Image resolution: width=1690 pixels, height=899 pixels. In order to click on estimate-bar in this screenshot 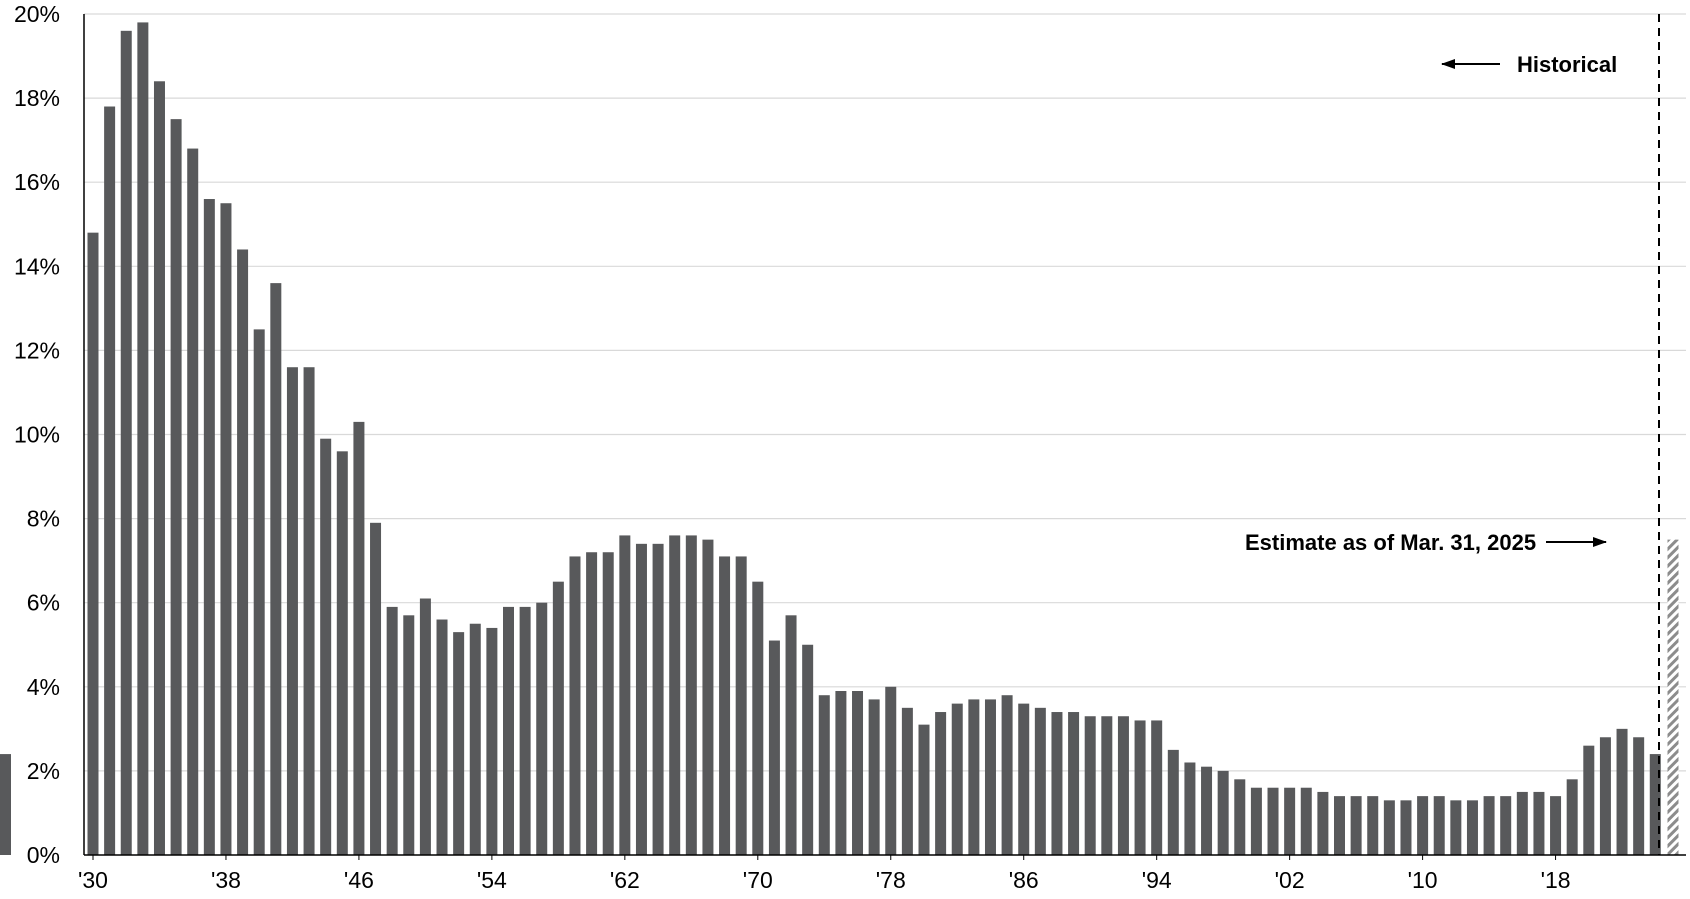, I will do `click(1673, 697)`.